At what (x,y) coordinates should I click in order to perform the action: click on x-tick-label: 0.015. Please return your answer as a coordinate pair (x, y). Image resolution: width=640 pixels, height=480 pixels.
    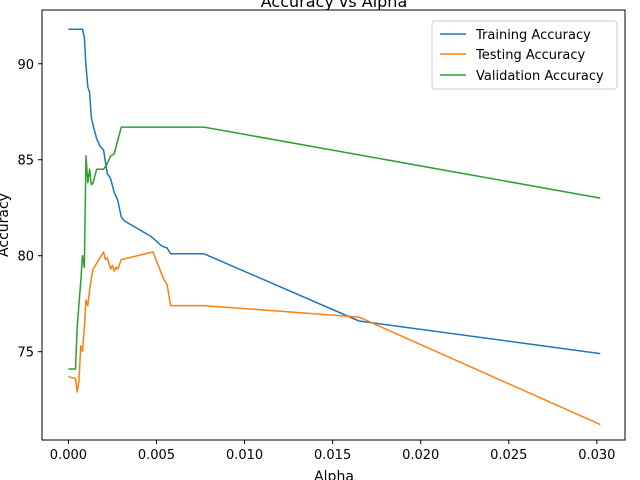
    Looking at the image, I should click on (332, 455).